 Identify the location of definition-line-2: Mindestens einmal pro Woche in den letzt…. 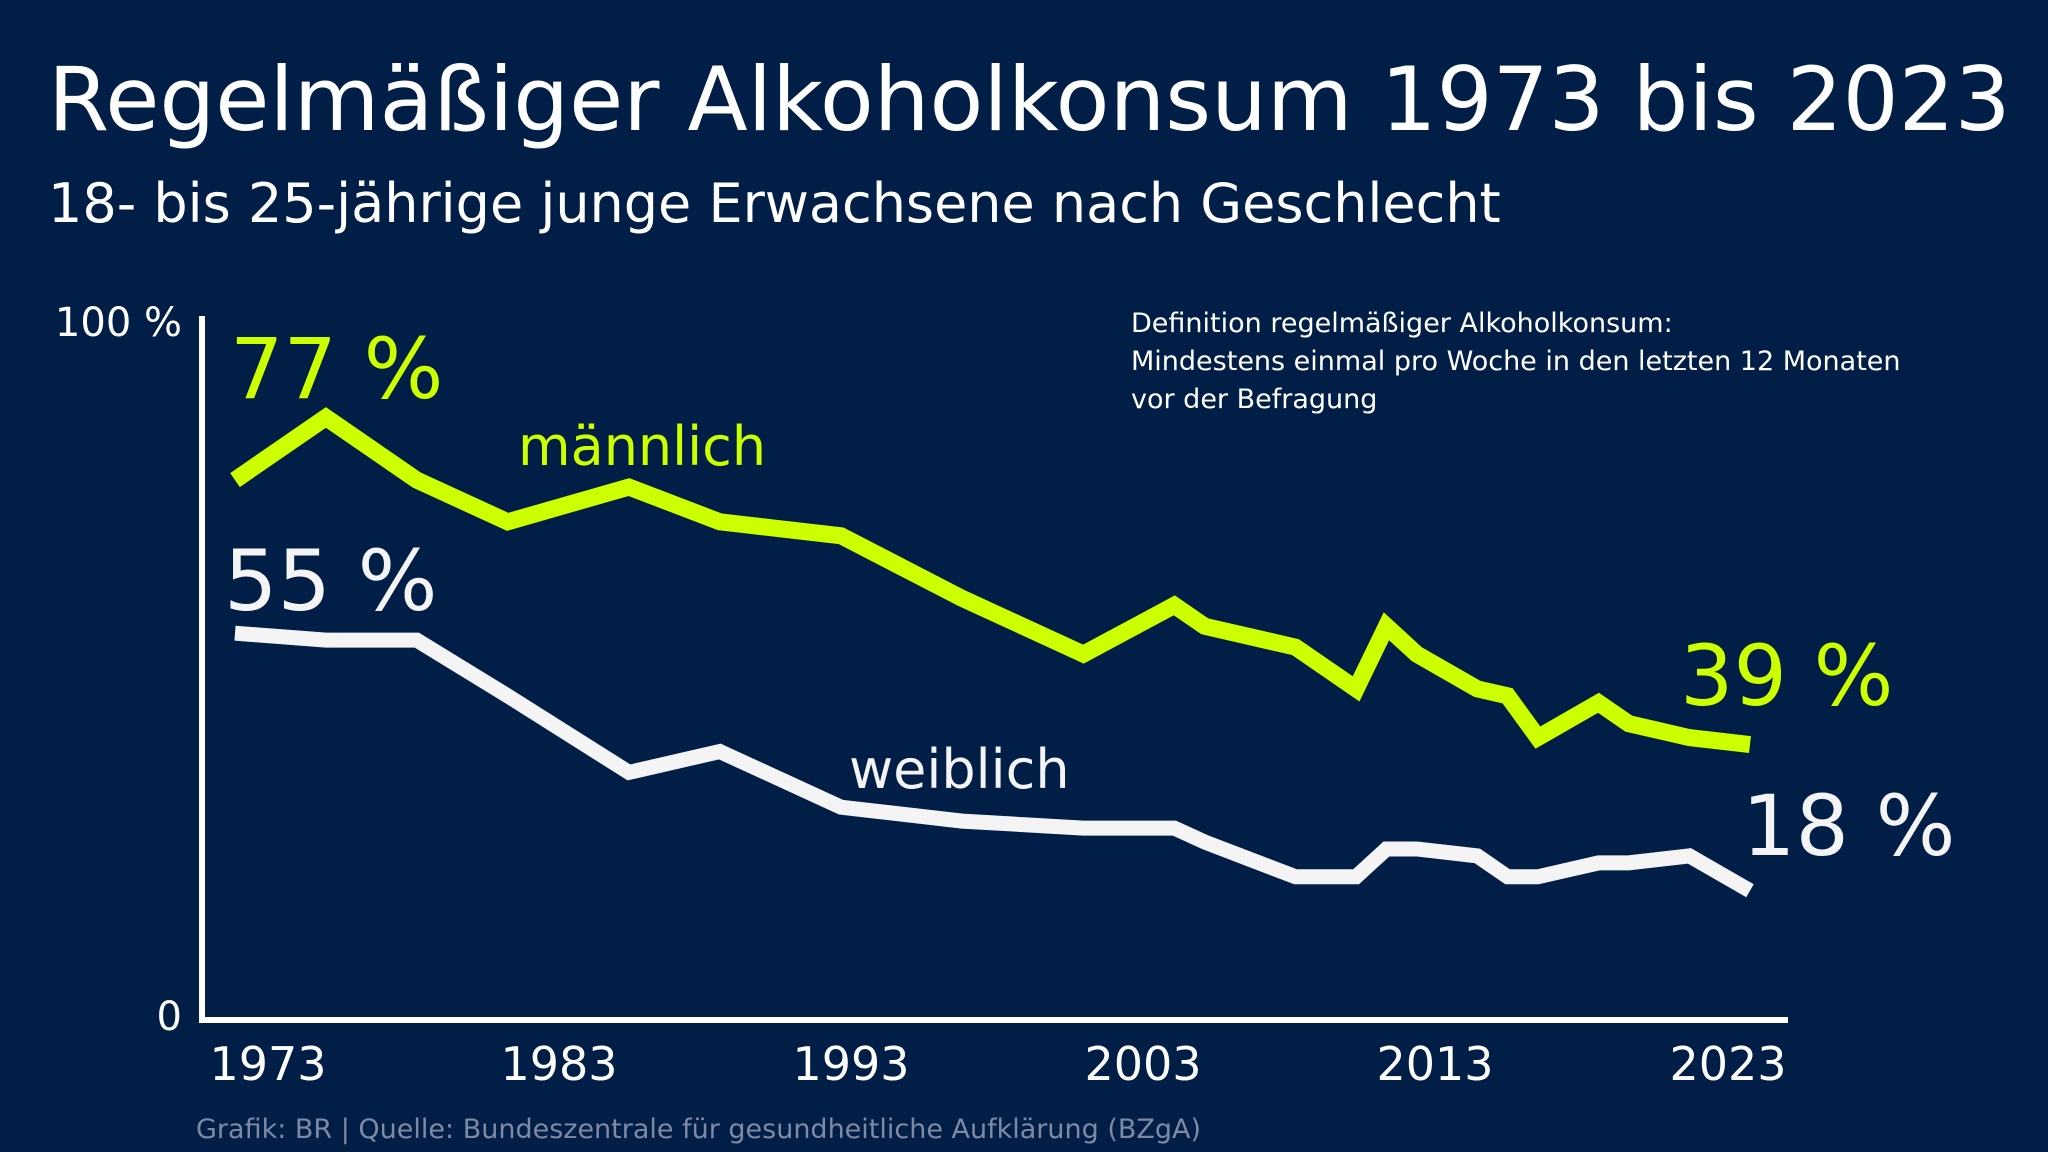
(1516, 361).